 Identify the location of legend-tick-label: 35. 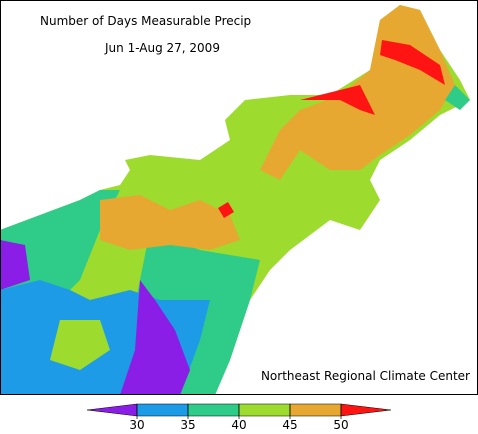
(187, 424).